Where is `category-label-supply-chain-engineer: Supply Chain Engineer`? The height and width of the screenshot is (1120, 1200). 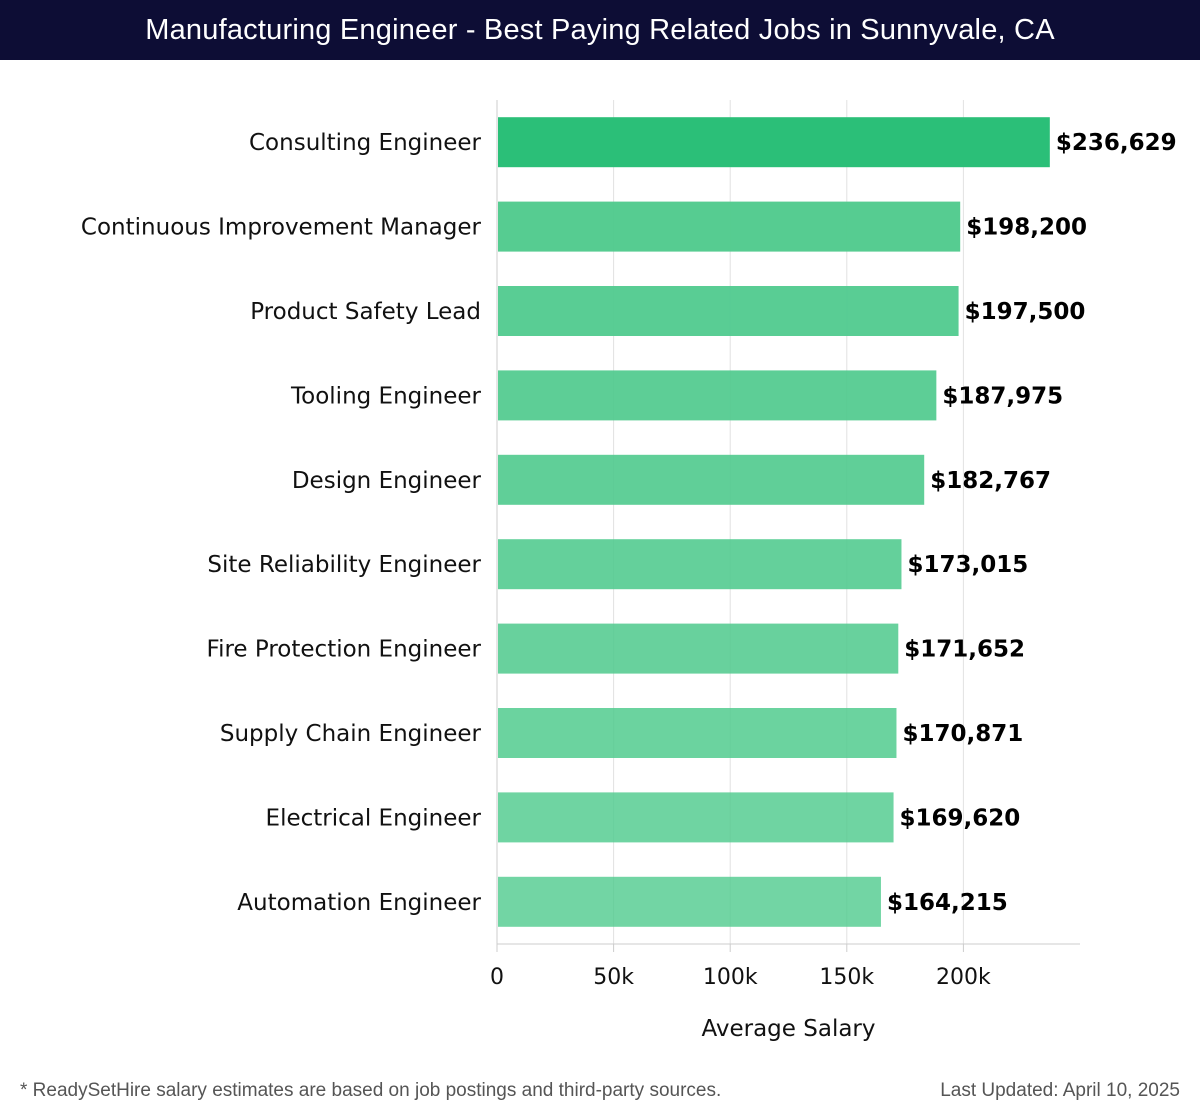
category-label-supply-chain-engineer: Supply Chain Engineer is located at coordinates (351, 734).